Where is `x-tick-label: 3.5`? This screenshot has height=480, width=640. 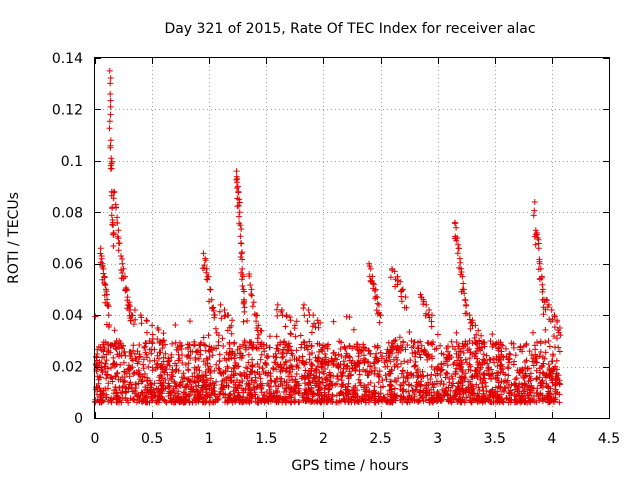
x-tick-label: 3.5 is located at coordinates (495, 439).